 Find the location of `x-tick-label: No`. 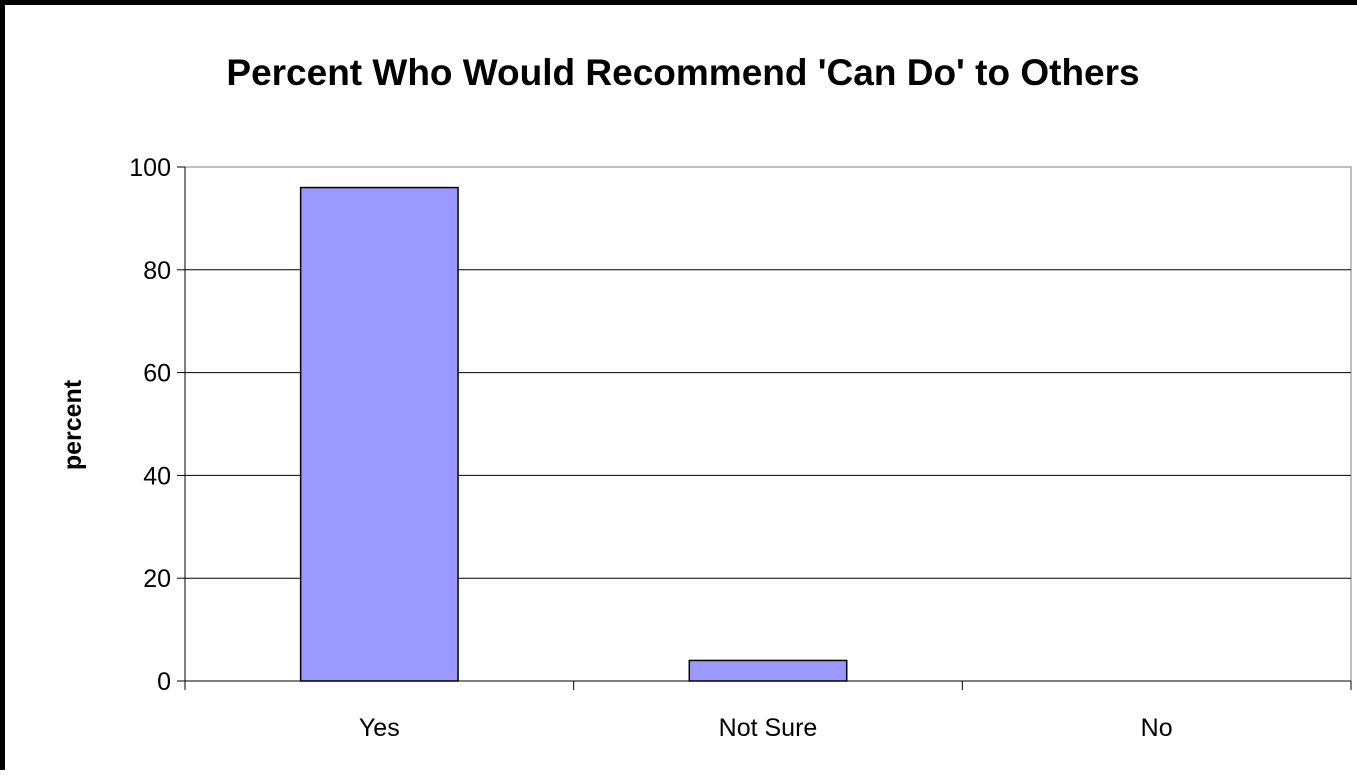

x-tick-label: No is located at coordinates (1157, 728).